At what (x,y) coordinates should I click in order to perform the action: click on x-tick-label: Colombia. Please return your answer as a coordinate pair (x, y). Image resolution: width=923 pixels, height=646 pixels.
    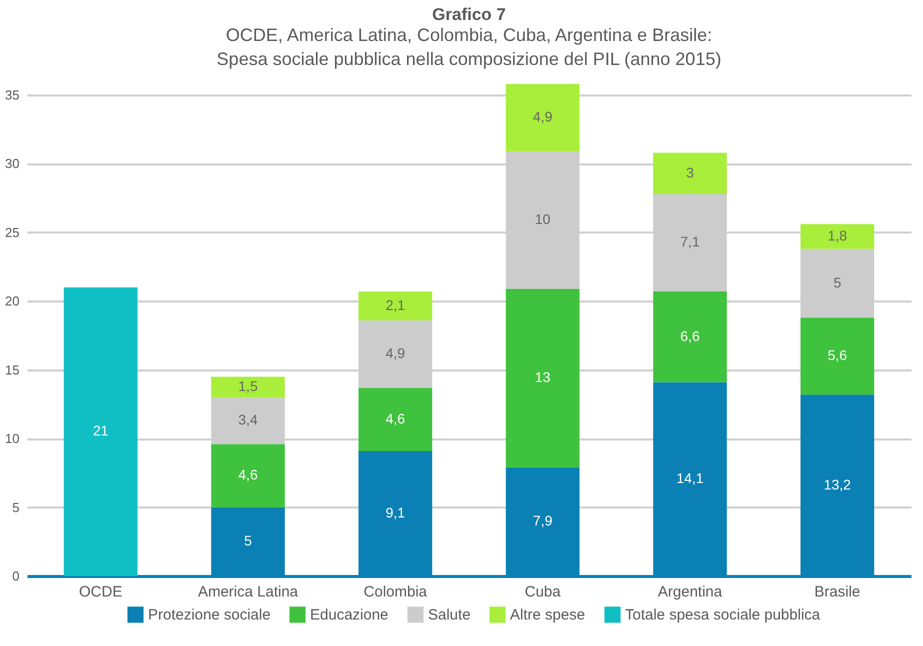
    Looking at the image, I should click on (396, 592).